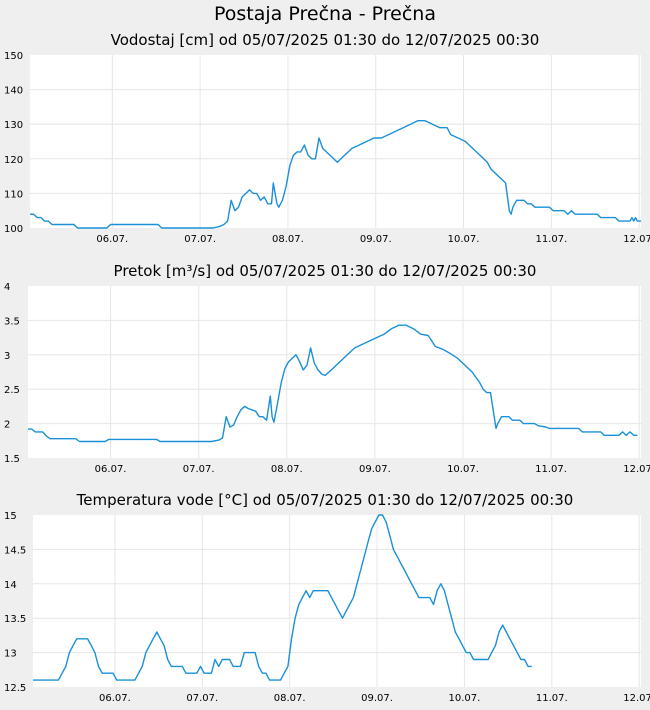 This screenshot has height=710, width=650. Describe the element at coordinates (12, 459) in the screenshot. I see `y-tick-label: 1.5` at that location.